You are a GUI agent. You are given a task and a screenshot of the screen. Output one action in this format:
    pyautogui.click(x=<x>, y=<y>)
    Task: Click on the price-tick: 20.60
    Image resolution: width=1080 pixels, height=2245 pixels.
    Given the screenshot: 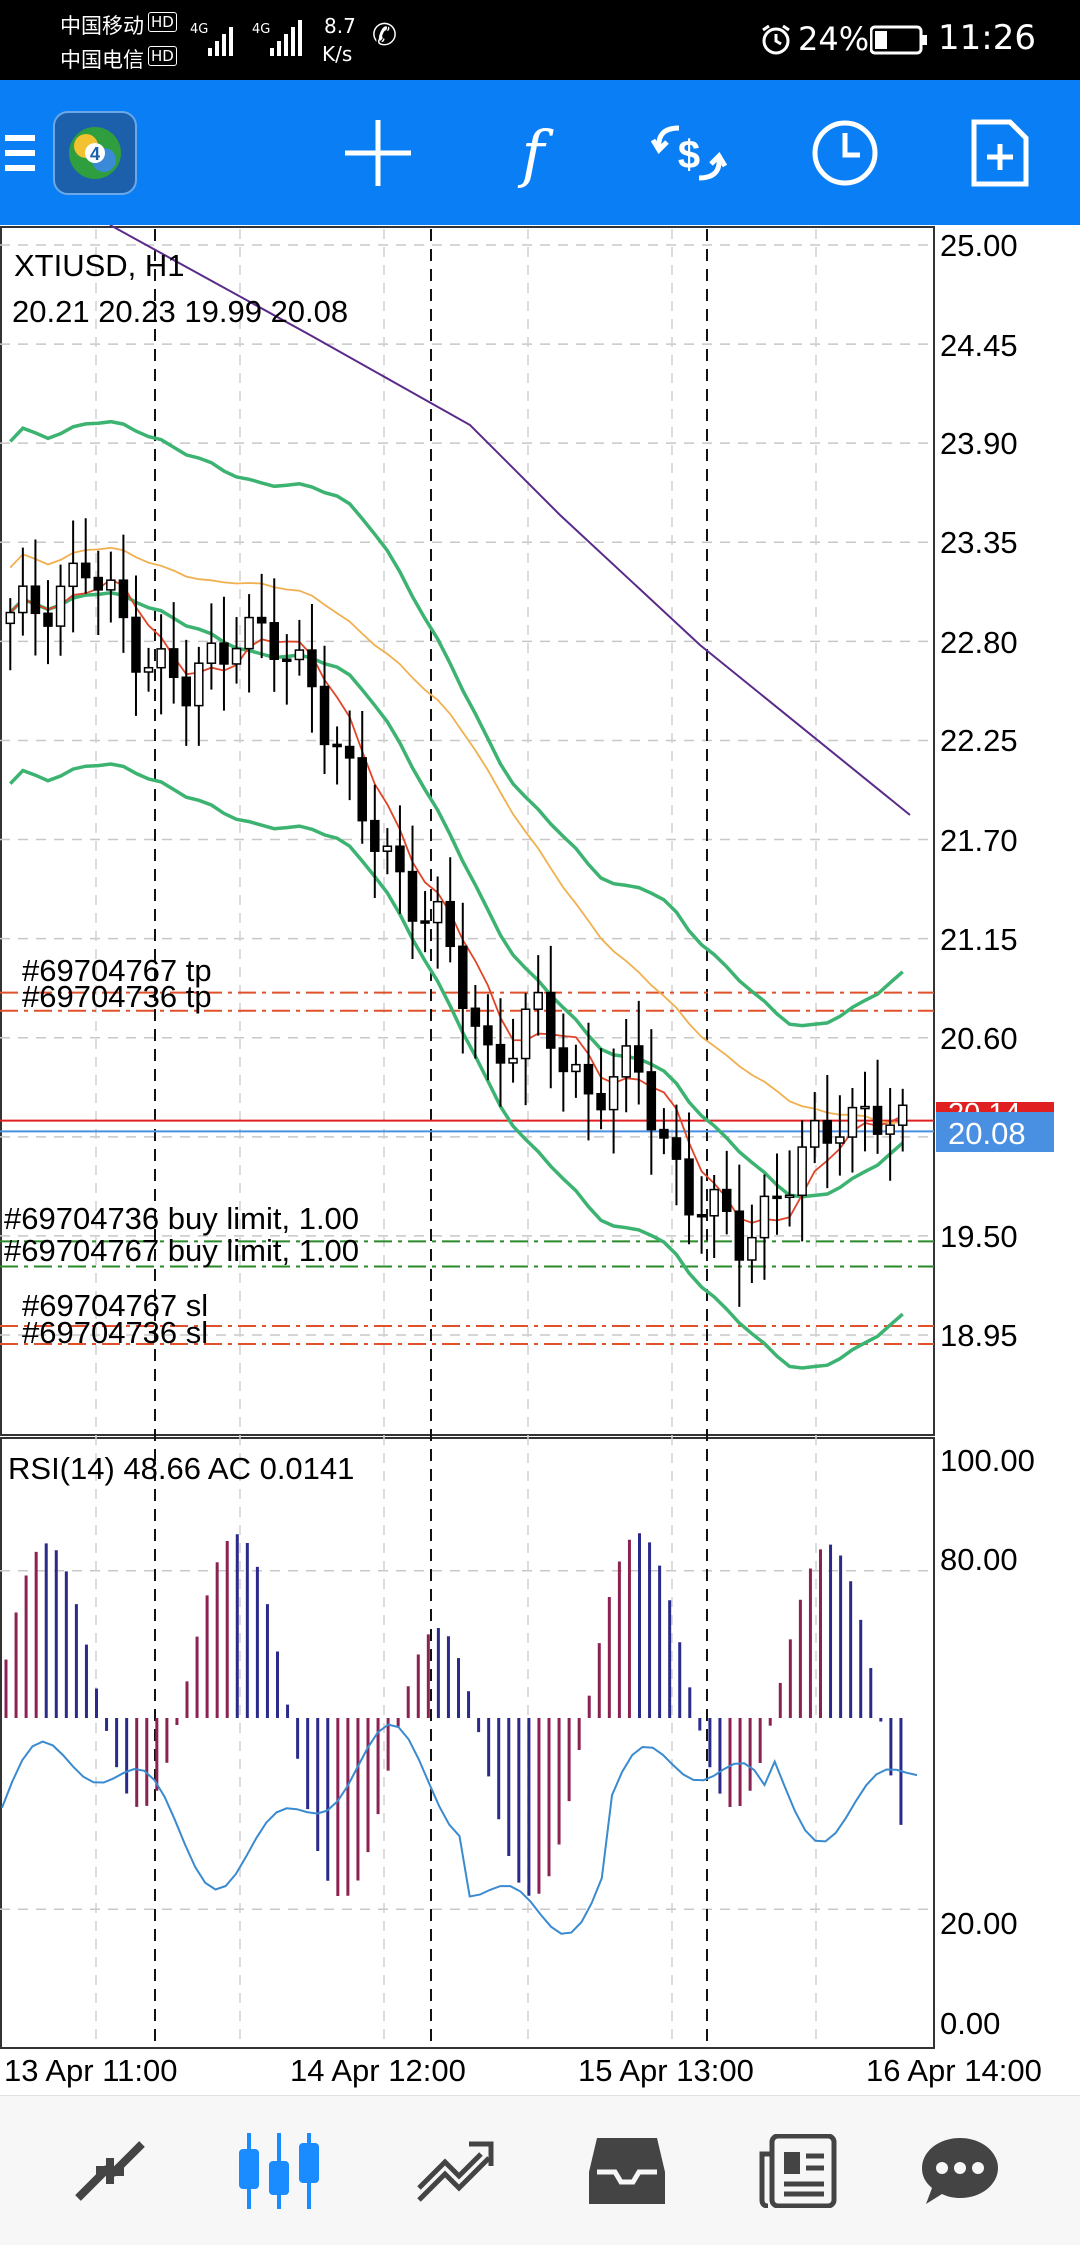 What is the action you would take?
    pyautogui.click(x=979, y=1038)
    